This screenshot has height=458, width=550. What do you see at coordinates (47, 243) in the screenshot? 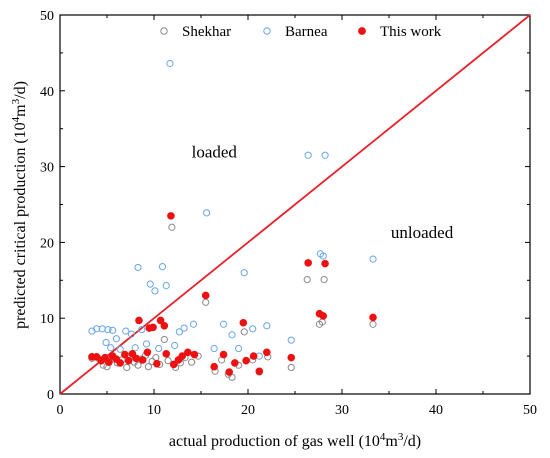
I see `y-tick-label: 20` at bounding box center [47, 243].